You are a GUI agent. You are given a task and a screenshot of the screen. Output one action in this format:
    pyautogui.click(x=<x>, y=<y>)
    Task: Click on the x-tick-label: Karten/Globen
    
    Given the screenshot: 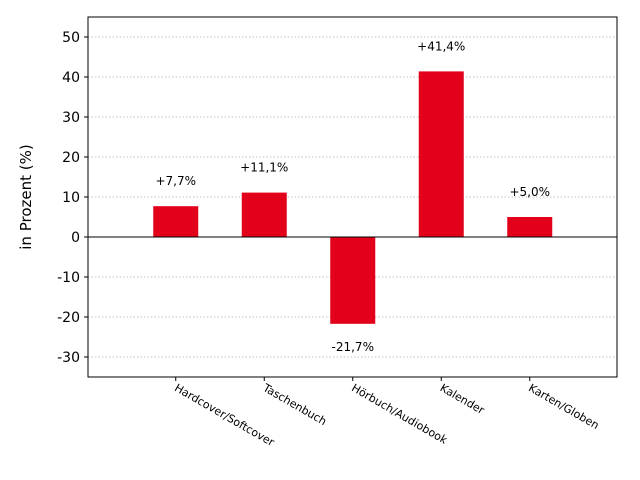 What is the action you would take?
    pyautogui.click(x=563, y=406)
    